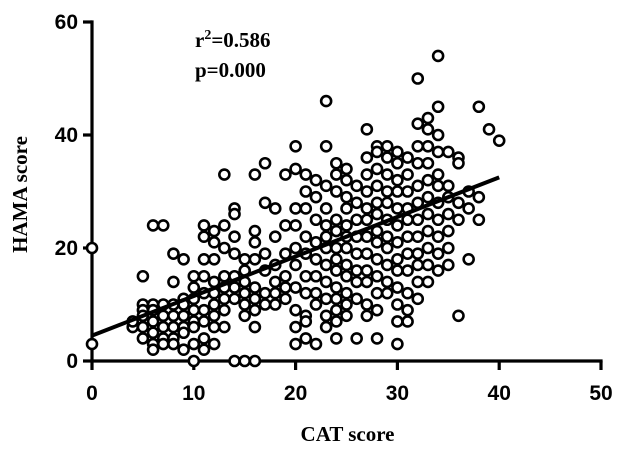  Describe the element at coordinates (66, 135) in the screenshot. I see `y-tick-label: 40` at that location.